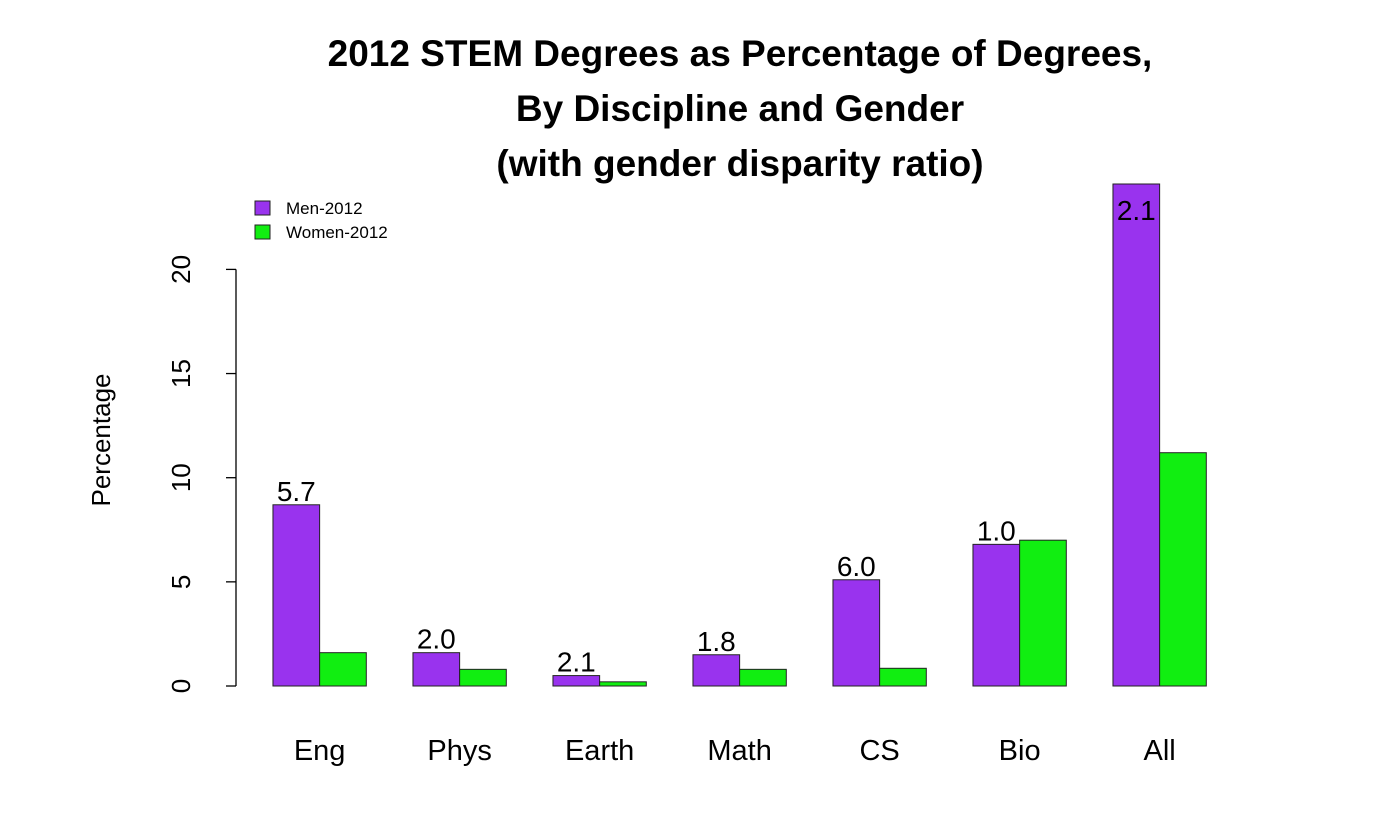 This screenshot has width=1387, height=819. I want to click on x-tick-label: All, so click(1160, 751).